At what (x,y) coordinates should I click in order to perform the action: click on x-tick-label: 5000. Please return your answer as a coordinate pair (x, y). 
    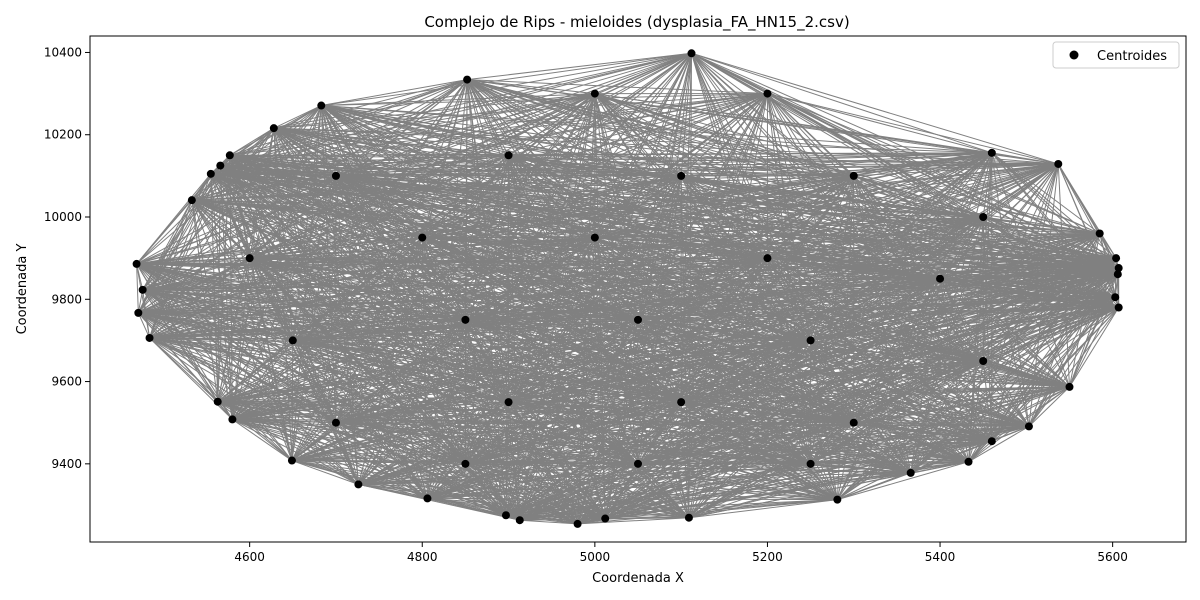
    Looking at the image, I should click on (595, 557).